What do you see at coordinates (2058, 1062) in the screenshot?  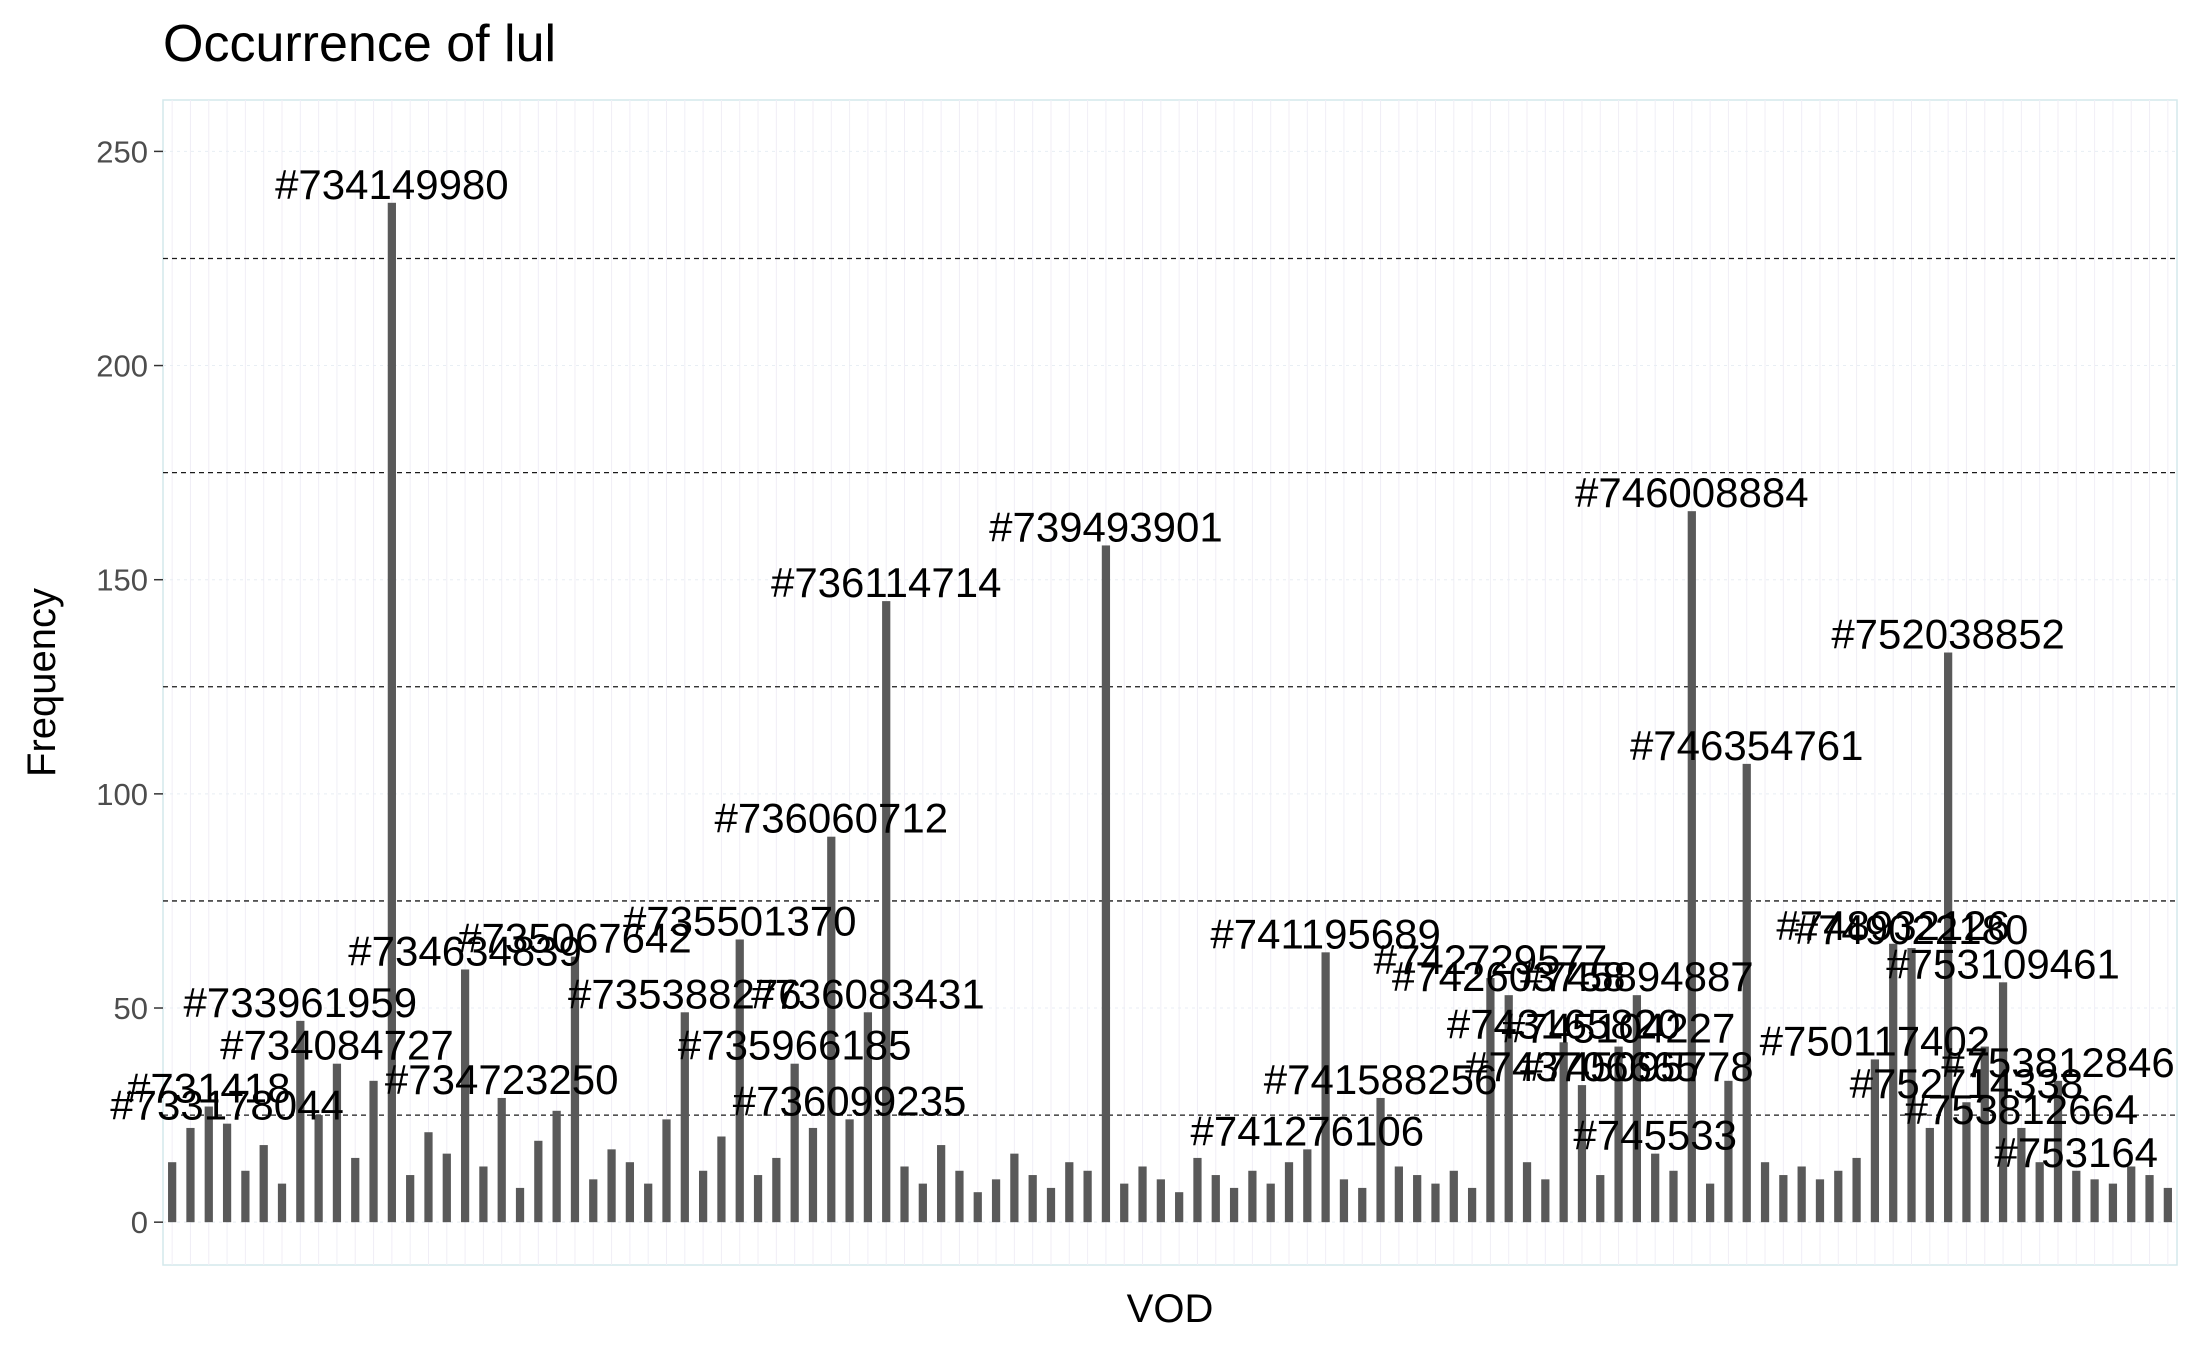 I see `bar-label: #753812846` at bounding box center [2058, 1062].